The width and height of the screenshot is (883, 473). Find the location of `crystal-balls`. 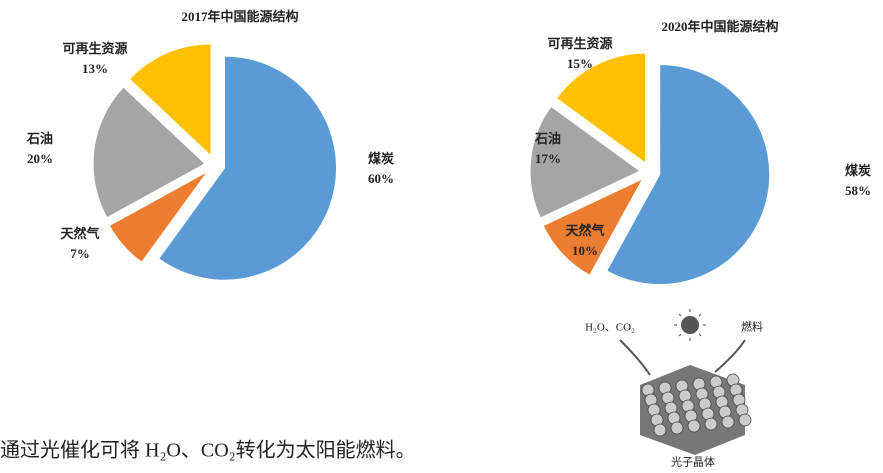

crystal-balls is located at coordinates (696, 405).